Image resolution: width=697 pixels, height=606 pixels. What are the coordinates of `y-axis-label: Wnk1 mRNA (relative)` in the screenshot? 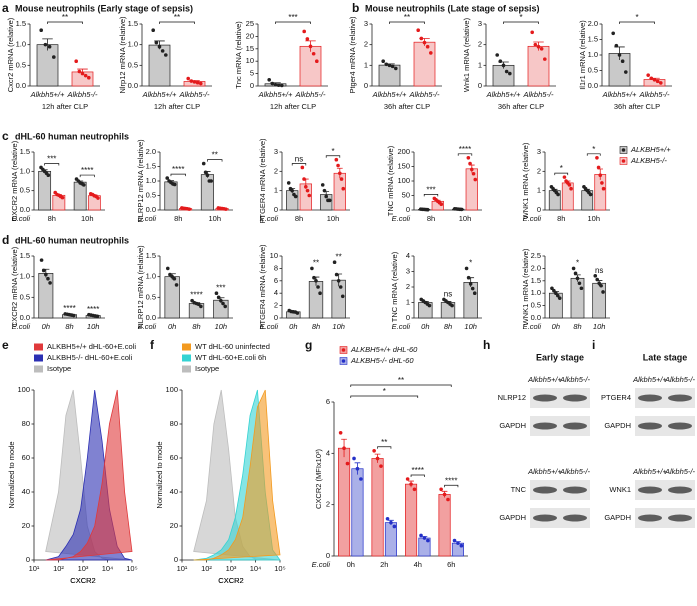 It's located at (466, 54).